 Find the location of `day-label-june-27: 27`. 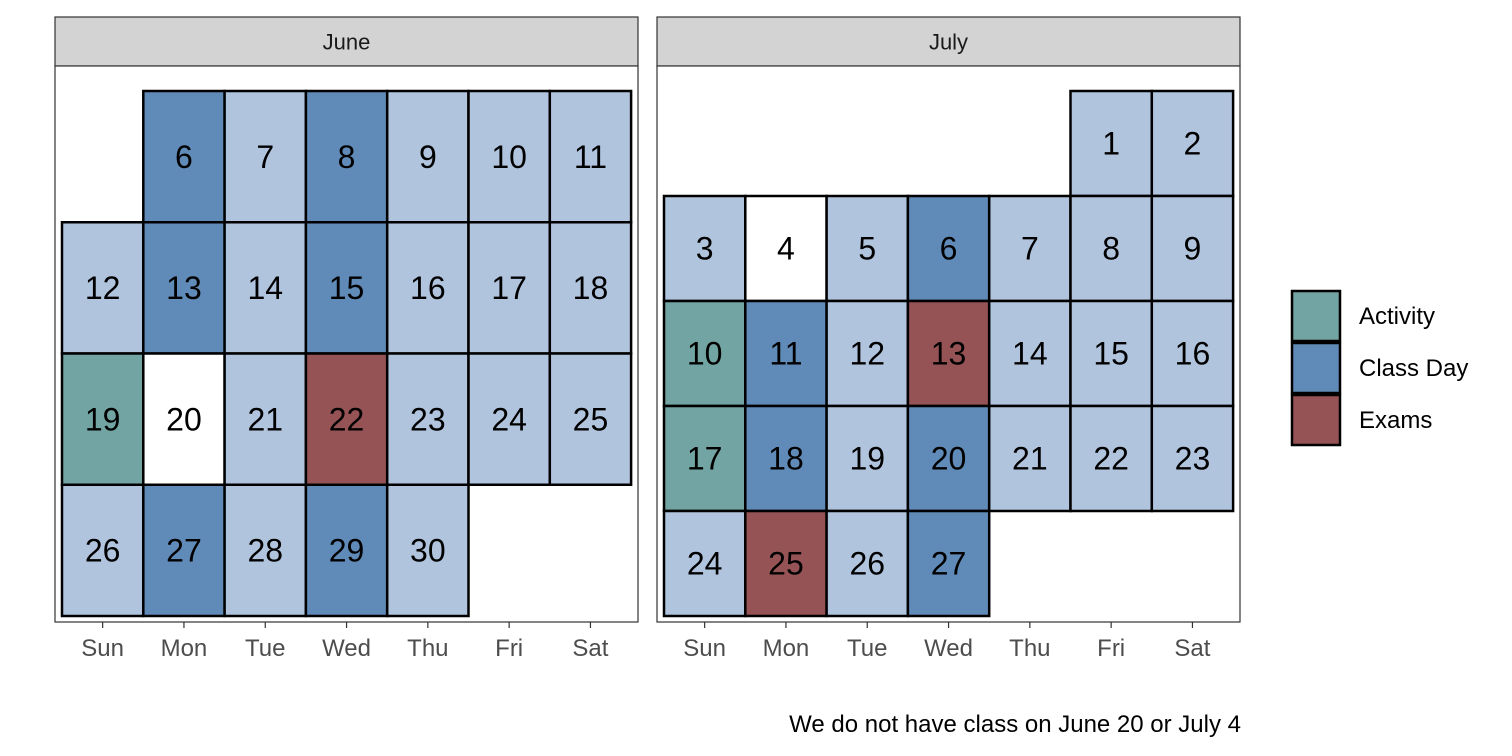

day-label-june-27: 27 is located at coordinates (184, 551).